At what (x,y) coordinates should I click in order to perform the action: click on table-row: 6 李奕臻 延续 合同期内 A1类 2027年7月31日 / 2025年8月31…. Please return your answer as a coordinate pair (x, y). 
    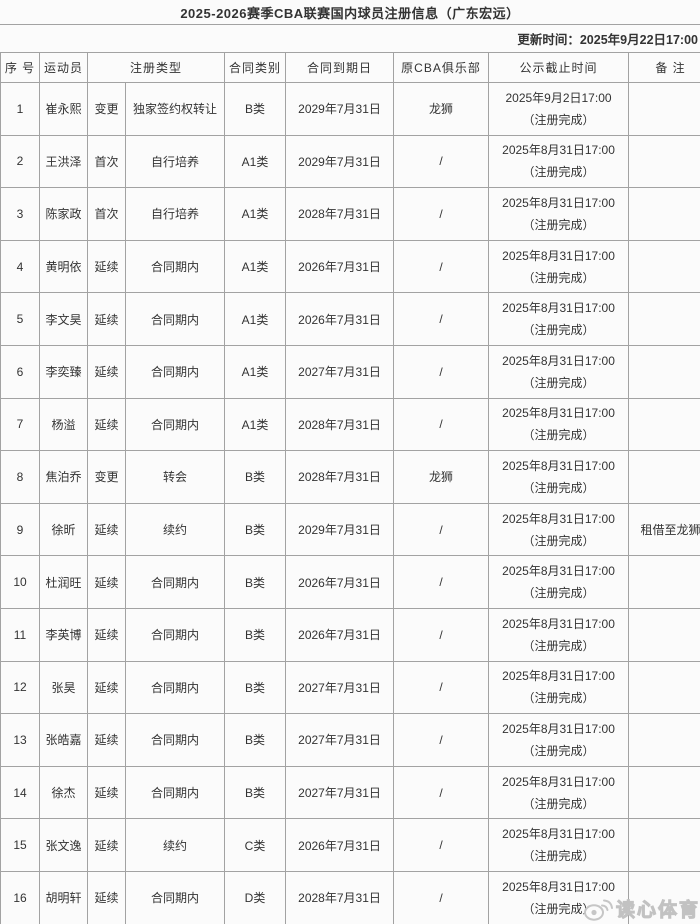
    Looking at the image, I should click on (350, 371).